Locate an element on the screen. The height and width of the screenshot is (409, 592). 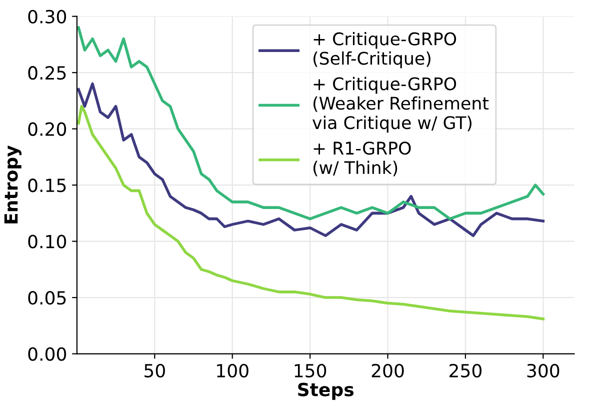
x-tick-label: 300 is located at coordinates (543, 371).